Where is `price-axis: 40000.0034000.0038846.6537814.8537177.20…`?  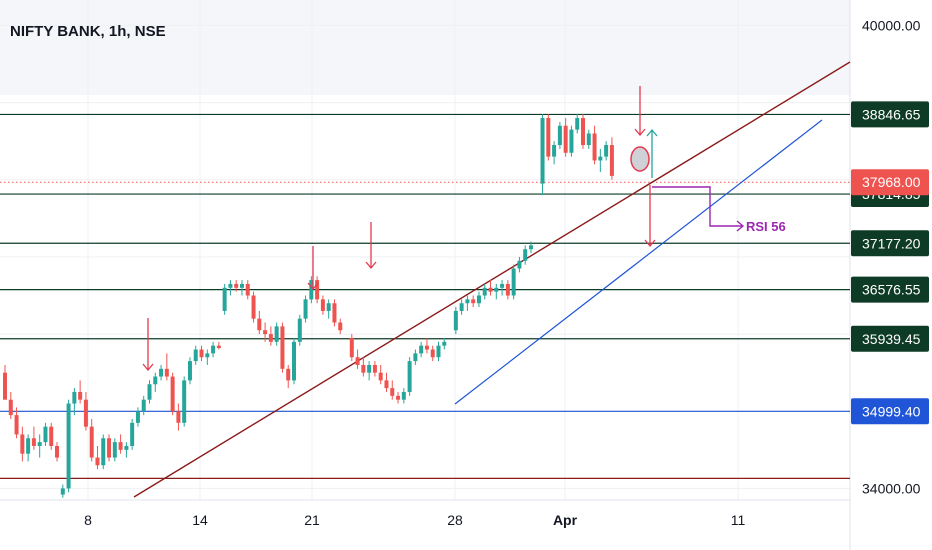
price-axis: 40000.0034000.0038846.6537814.8537177.20… is located at coordinates (890, 256).